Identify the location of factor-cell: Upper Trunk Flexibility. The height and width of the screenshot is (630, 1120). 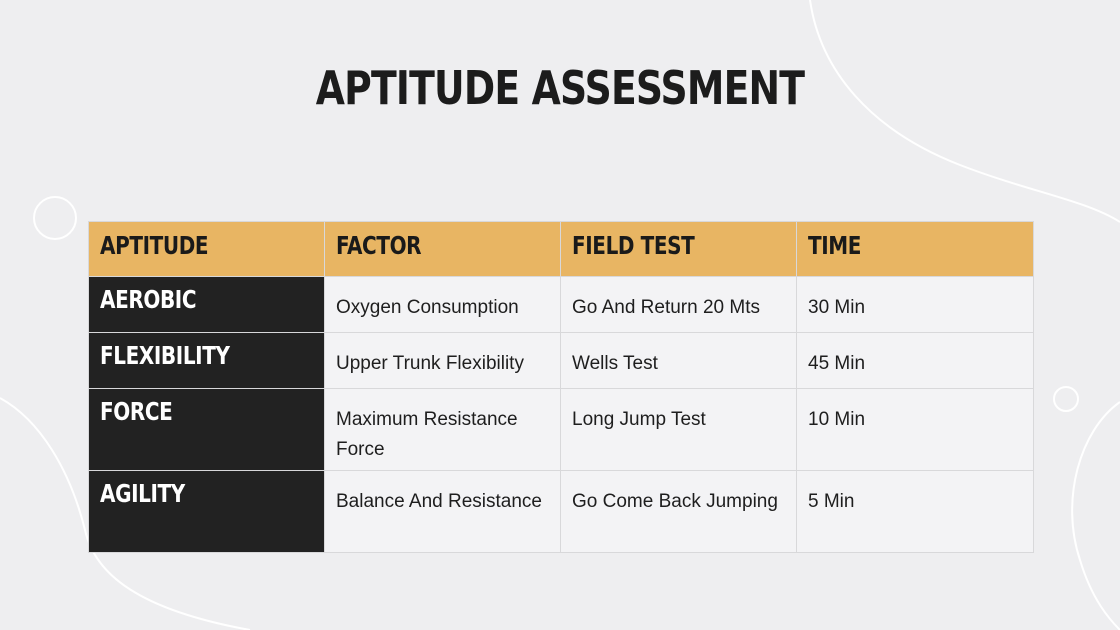
(442, 360).